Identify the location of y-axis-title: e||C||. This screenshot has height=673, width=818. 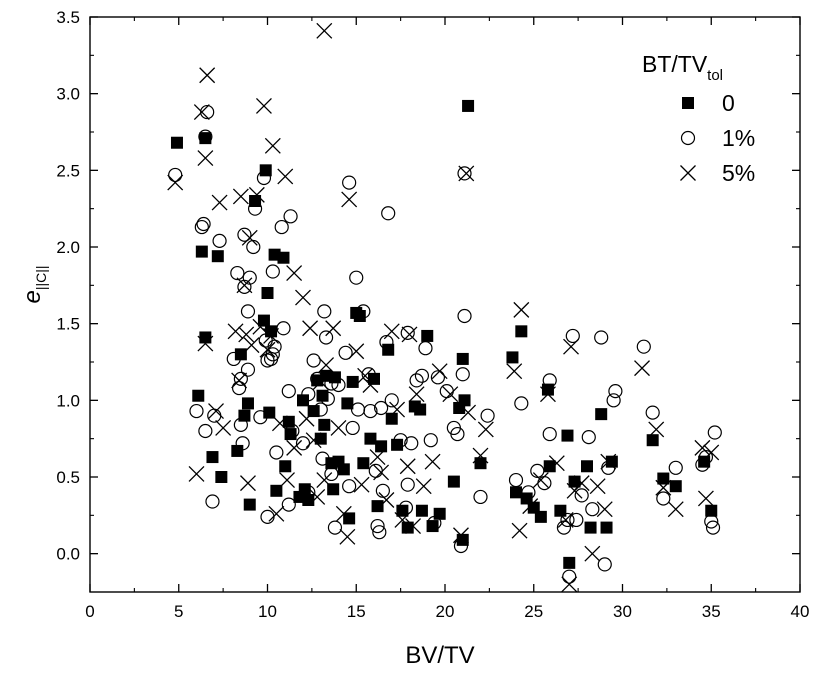
(34, 284).